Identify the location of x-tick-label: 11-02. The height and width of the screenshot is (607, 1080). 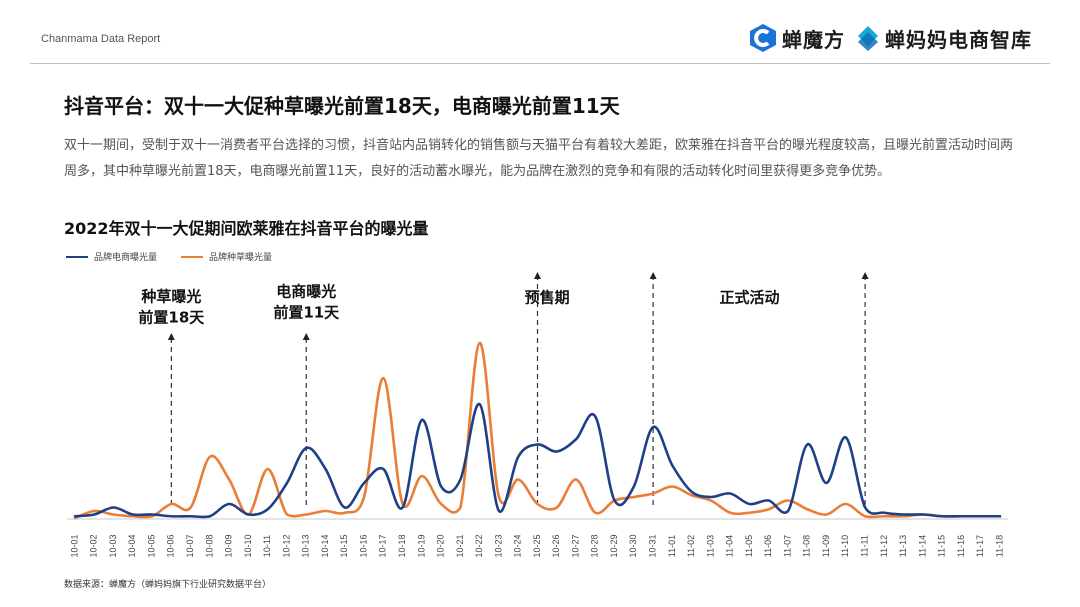
(691, 546).